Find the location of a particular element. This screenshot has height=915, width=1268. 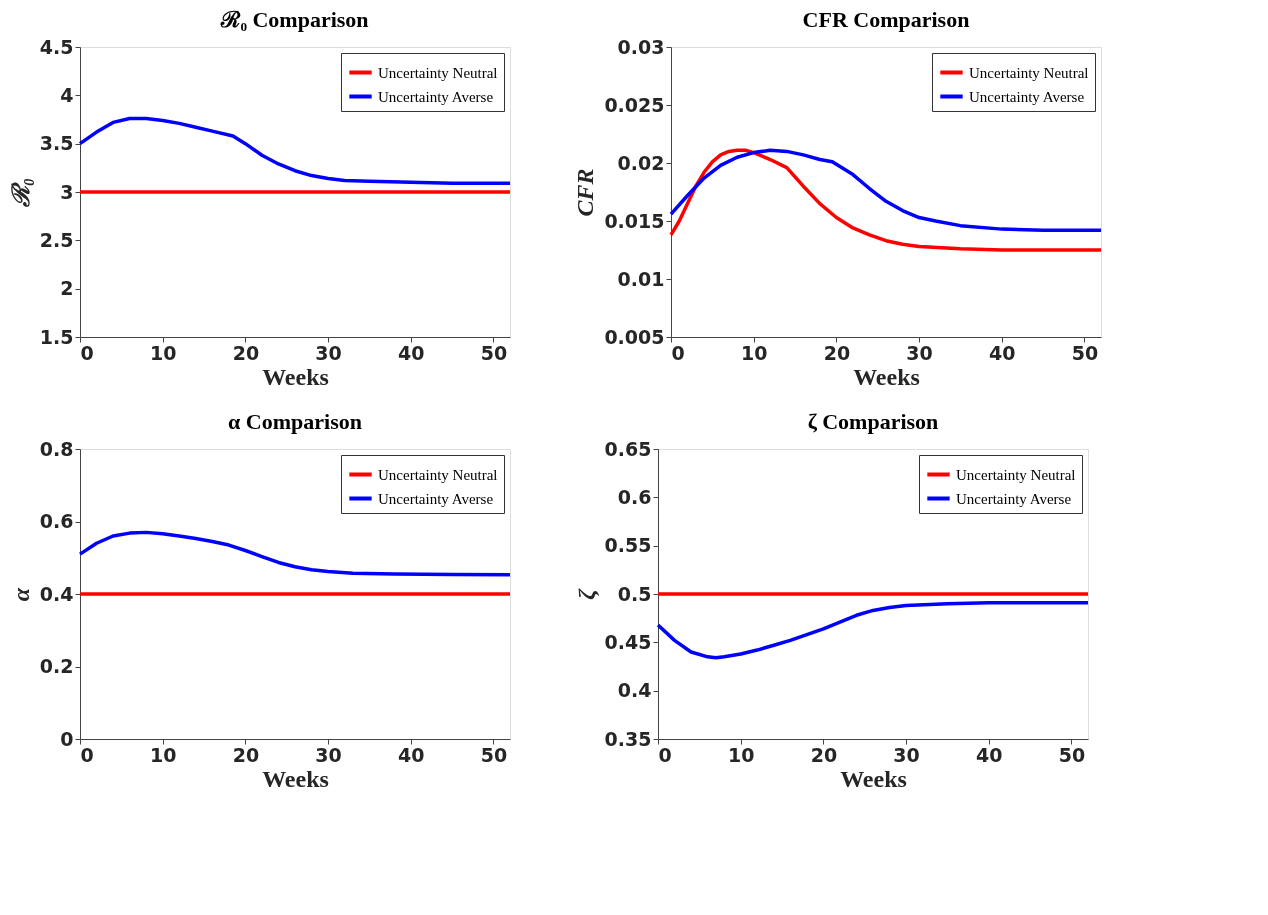

y-axis-title: α is located at coordinates (20, 594).